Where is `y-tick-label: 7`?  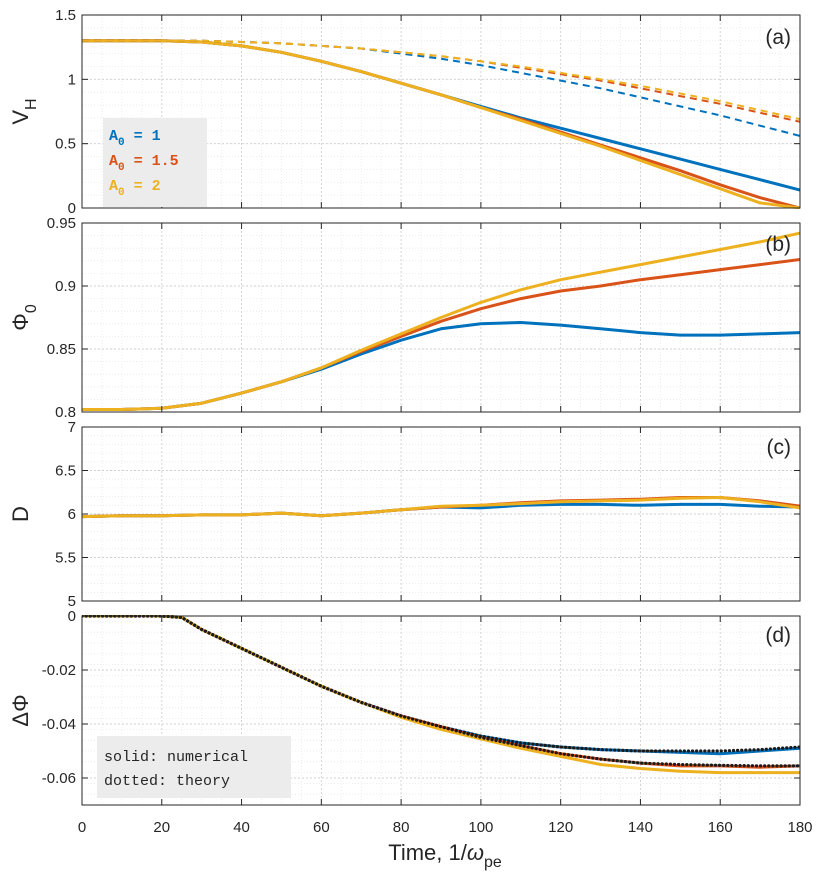
y-tick-label: 7 is located at coordinates (72, 427).